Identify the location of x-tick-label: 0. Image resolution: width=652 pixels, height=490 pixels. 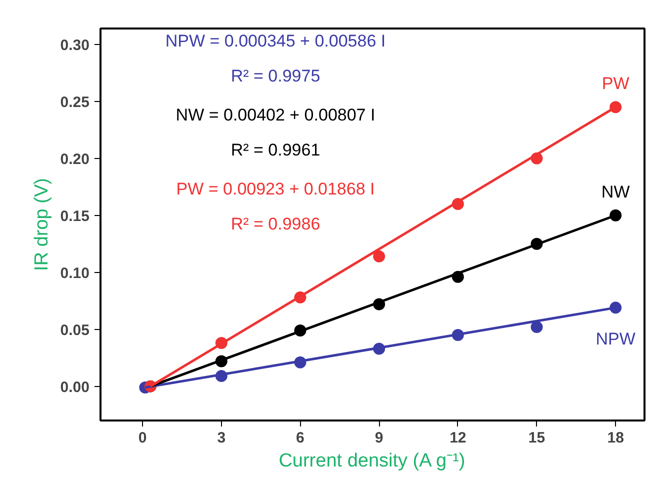
(142, 438).